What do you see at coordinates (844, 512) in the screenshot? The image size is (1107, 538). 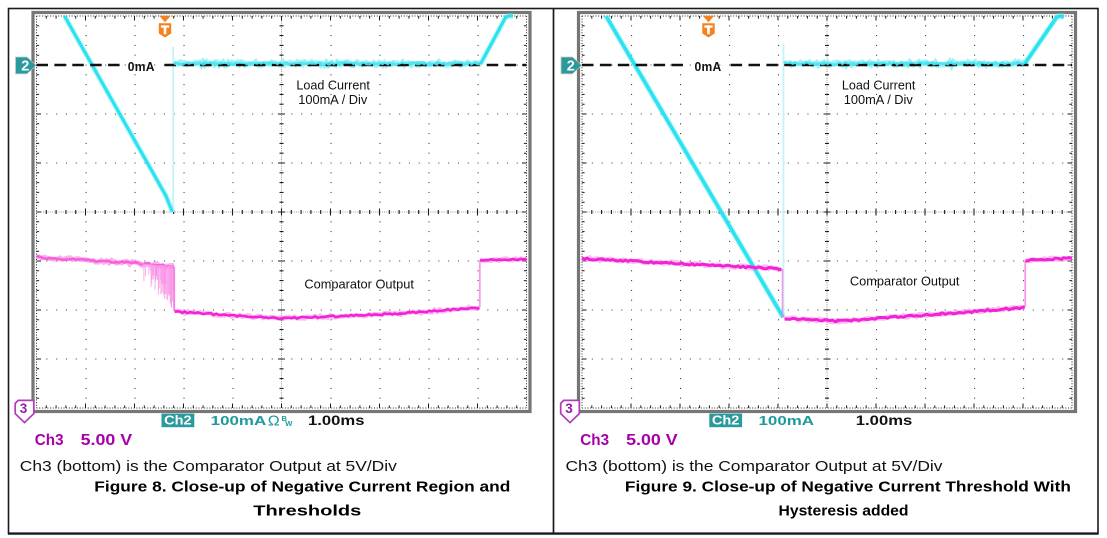 I see `svg-text: Hysteresis added` at bounding box center [844, 512].